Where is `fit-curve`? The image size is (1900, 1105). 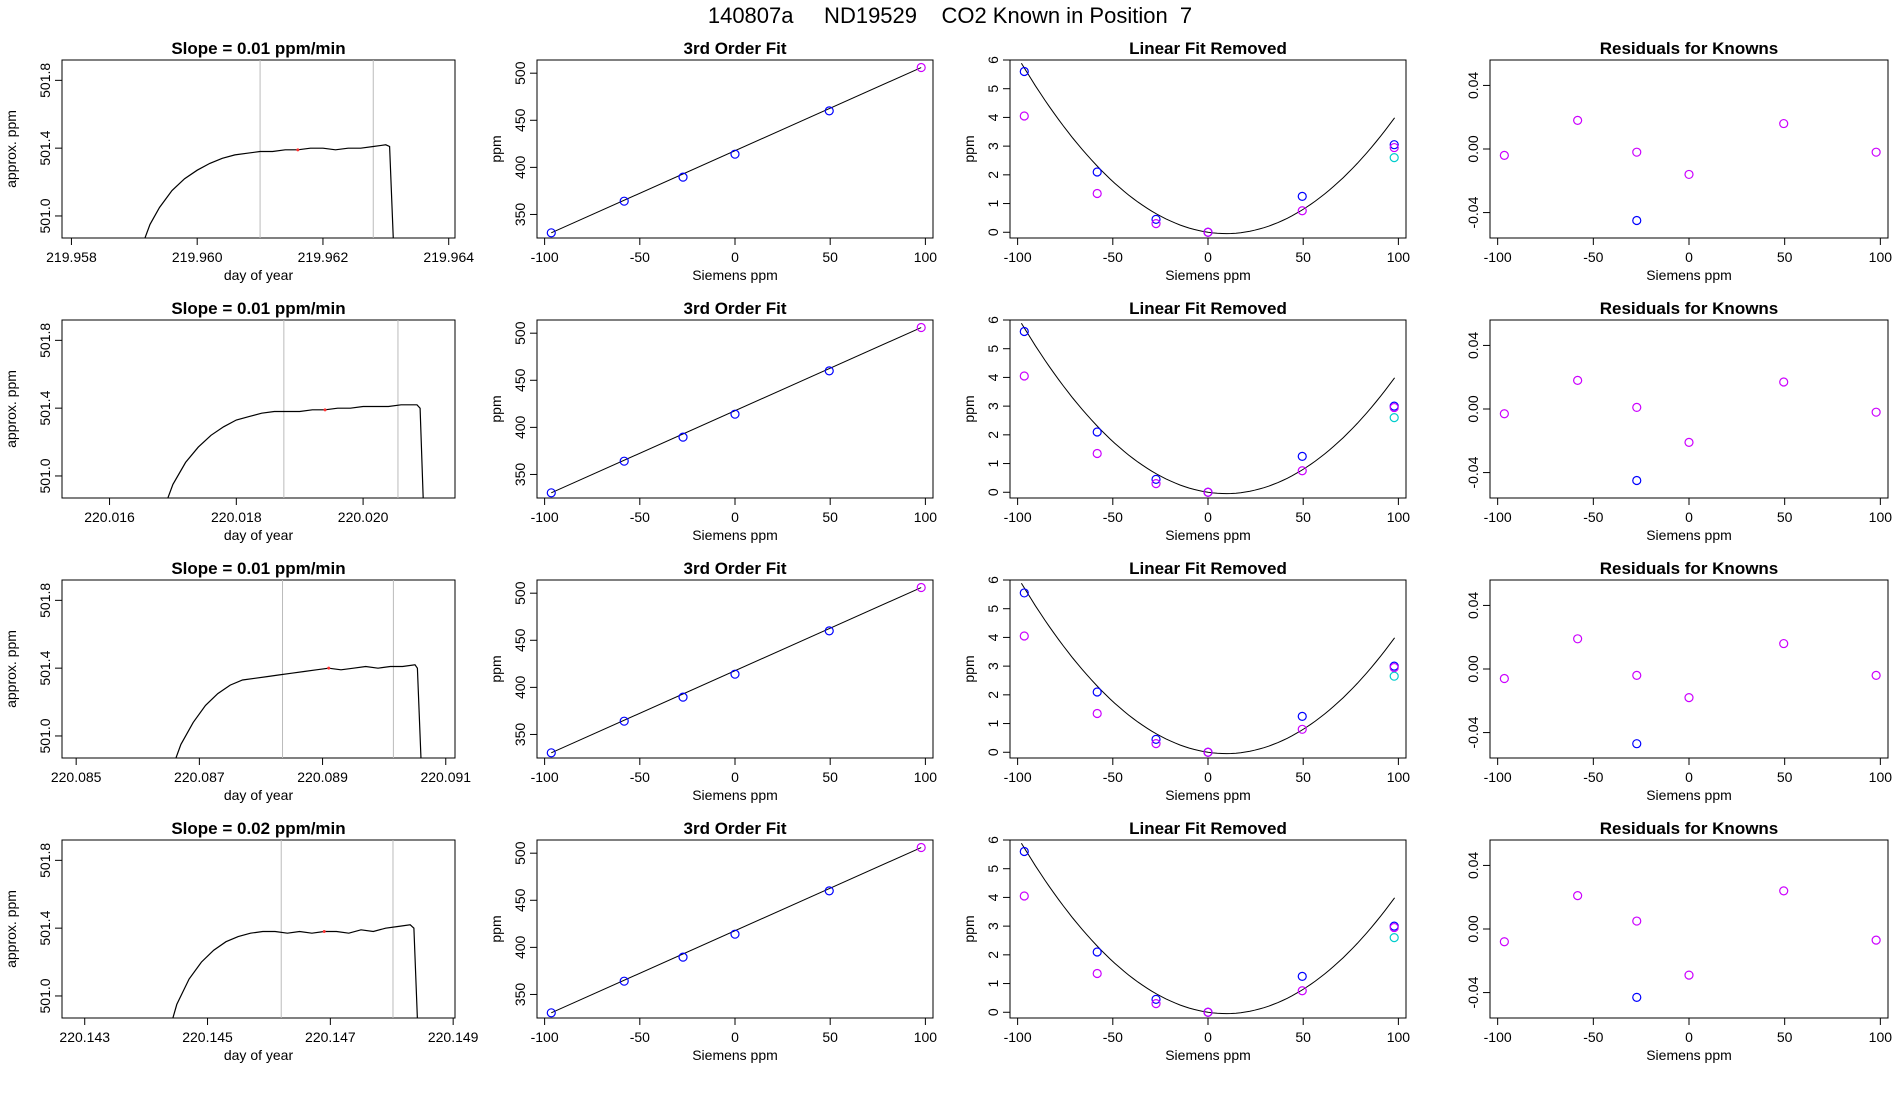
fit-curve is located at coordinates (1208, 408).